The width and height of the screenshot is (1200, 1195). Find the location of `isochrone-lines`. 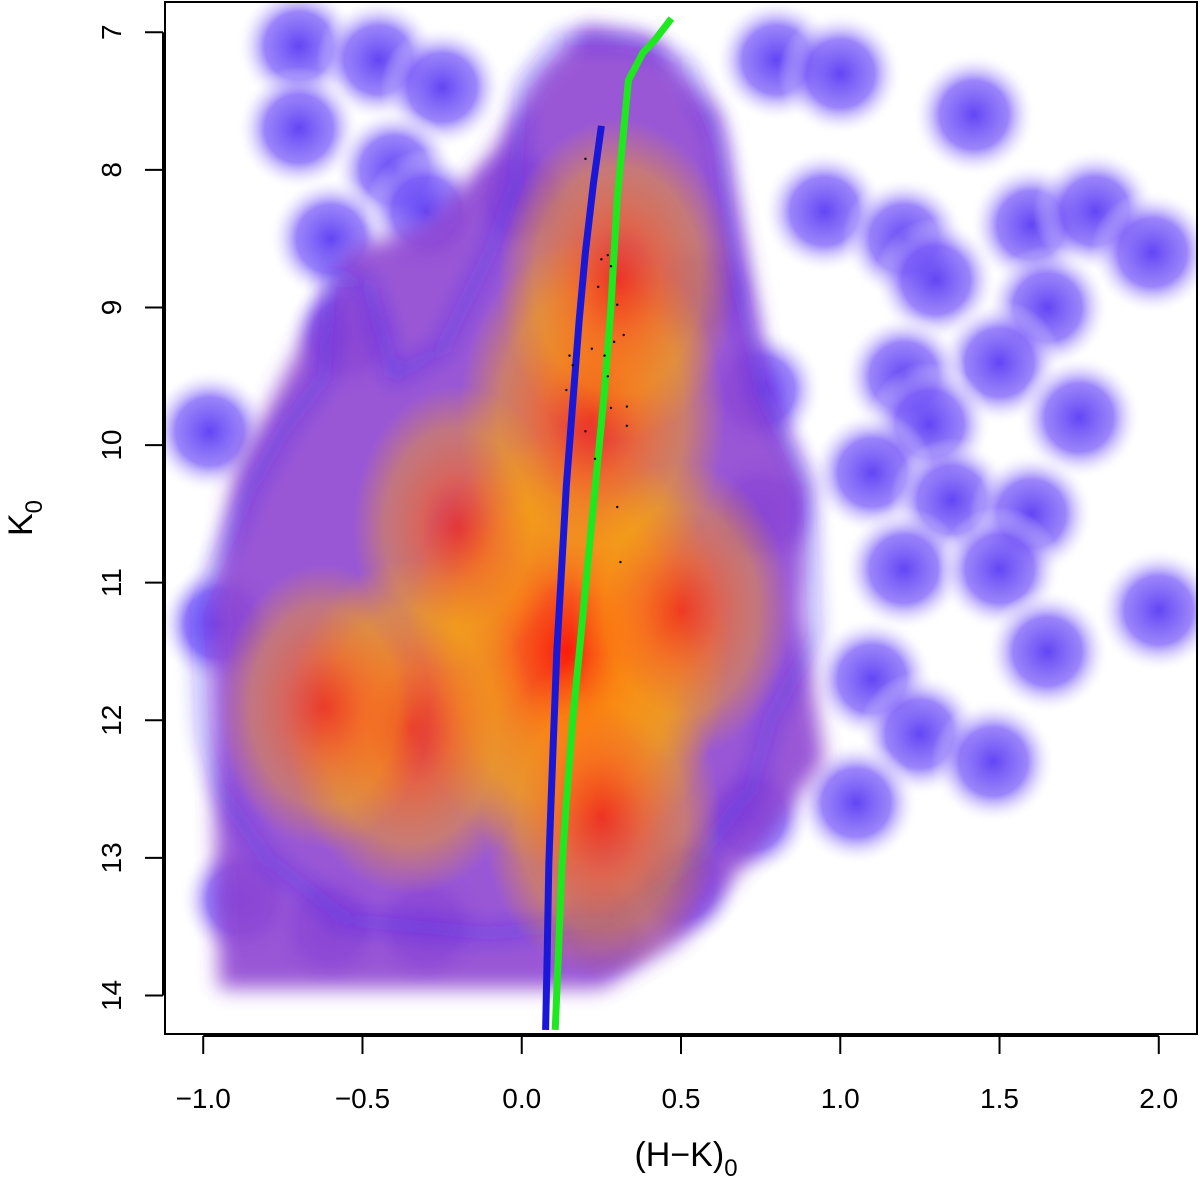

isochrone-lines is located at coordinates (608, 523).